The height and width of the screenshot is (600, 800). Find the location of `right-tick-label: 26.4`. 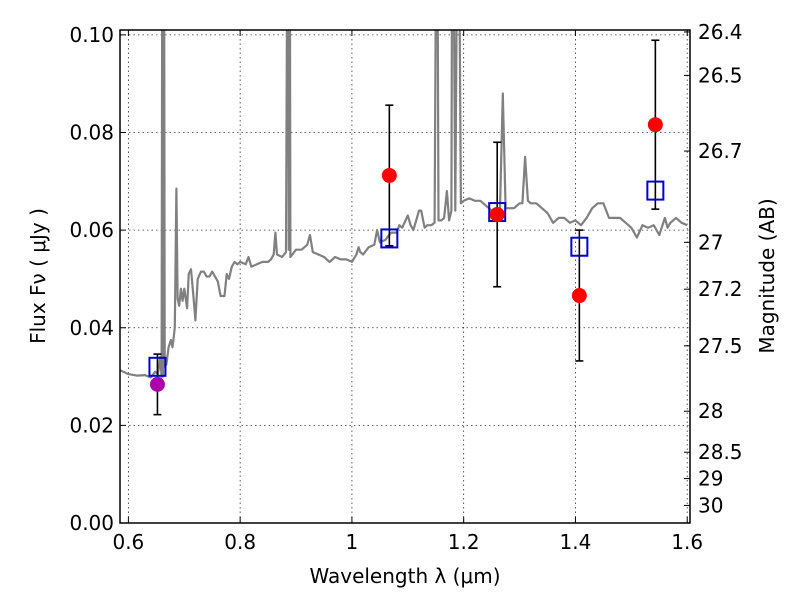

right-tick-label: 26.4 is located at coordinates (720, 32).